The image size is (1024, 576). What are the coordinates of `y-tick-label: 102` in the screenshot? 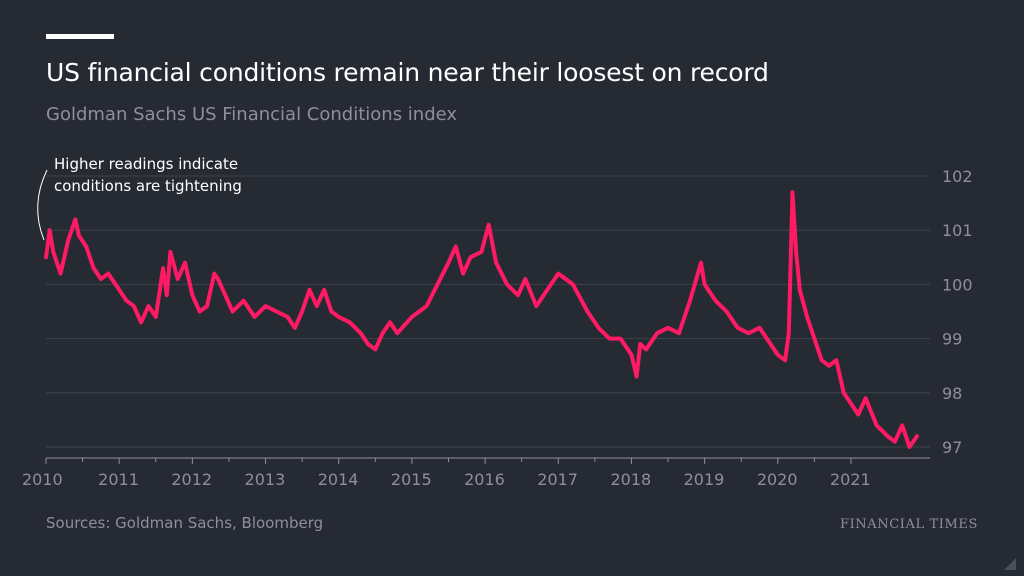 It's located at (957, 176).